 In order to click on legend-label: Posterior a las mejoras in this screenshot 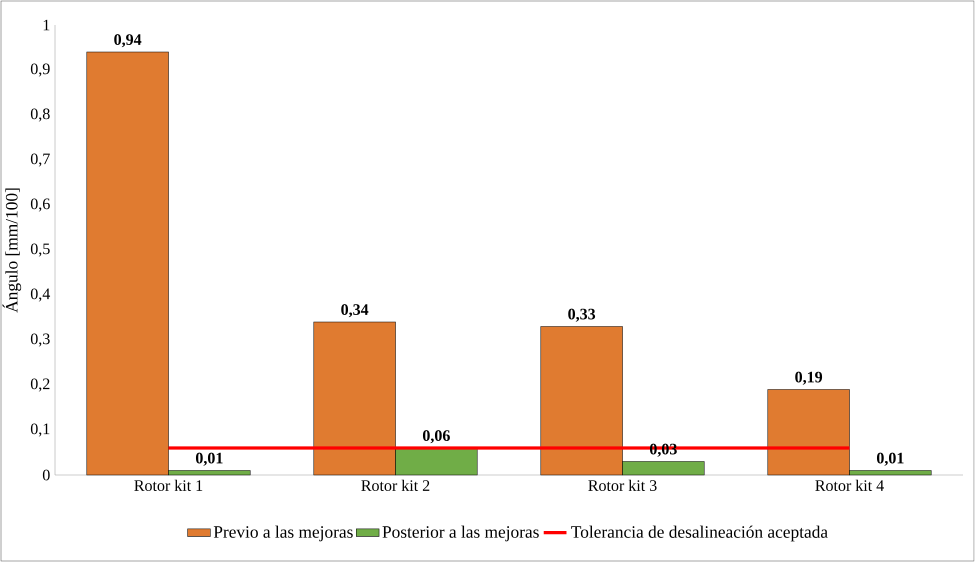, I will do `click(460, 534)`.